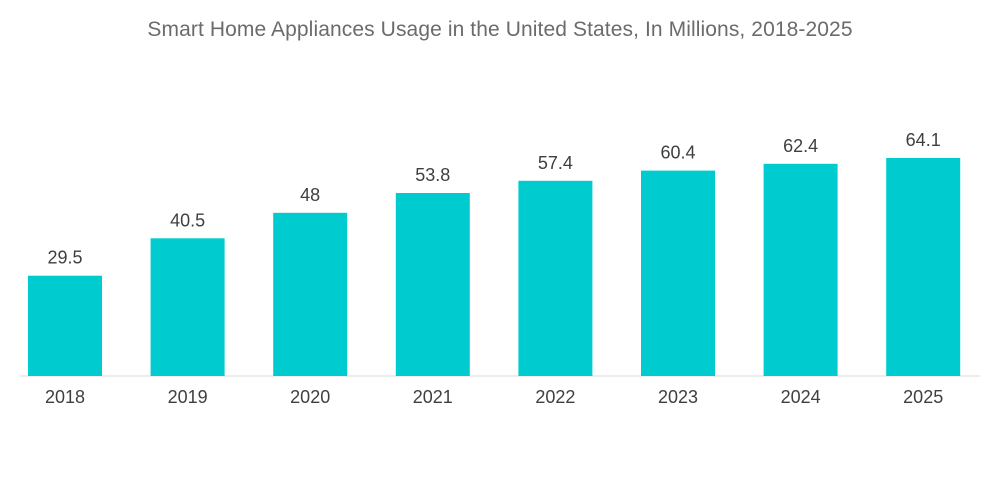  What do you see at coordinates (923, 397) in the screenshot?
I see `x-tick-label-2025: 2025` at bounding box center [923, 397].